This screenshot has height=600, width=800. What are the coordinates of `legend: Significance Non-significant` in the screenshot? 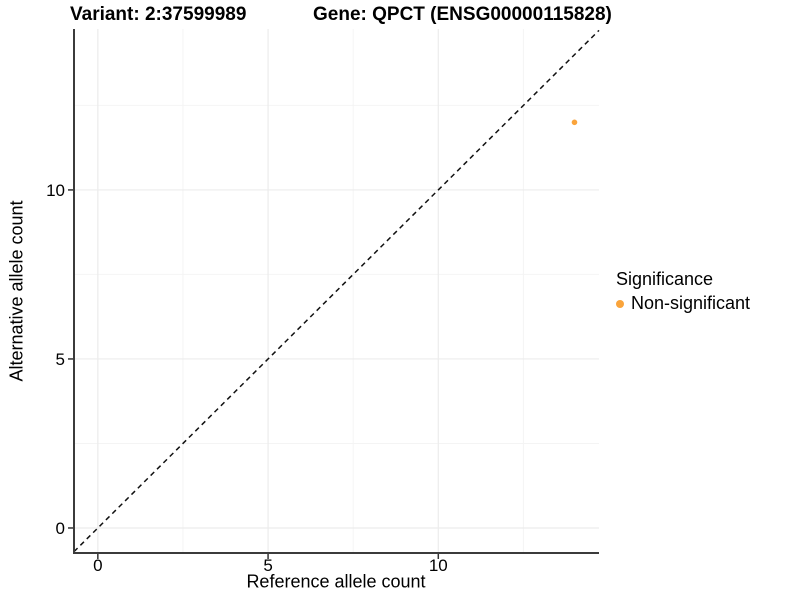 It's located at (683, 291).